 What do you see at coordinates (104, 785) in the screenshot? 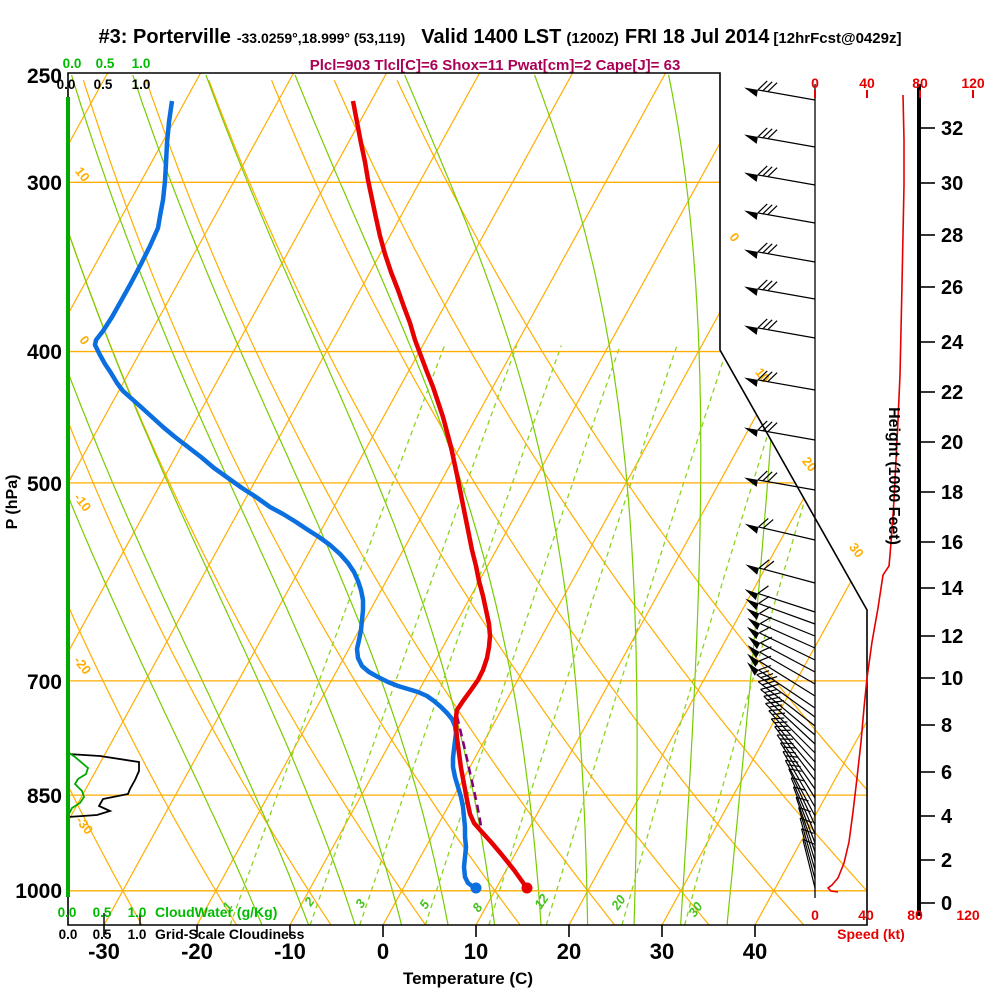
I see `cloudiness-profile` at bounding box center [104, 785].